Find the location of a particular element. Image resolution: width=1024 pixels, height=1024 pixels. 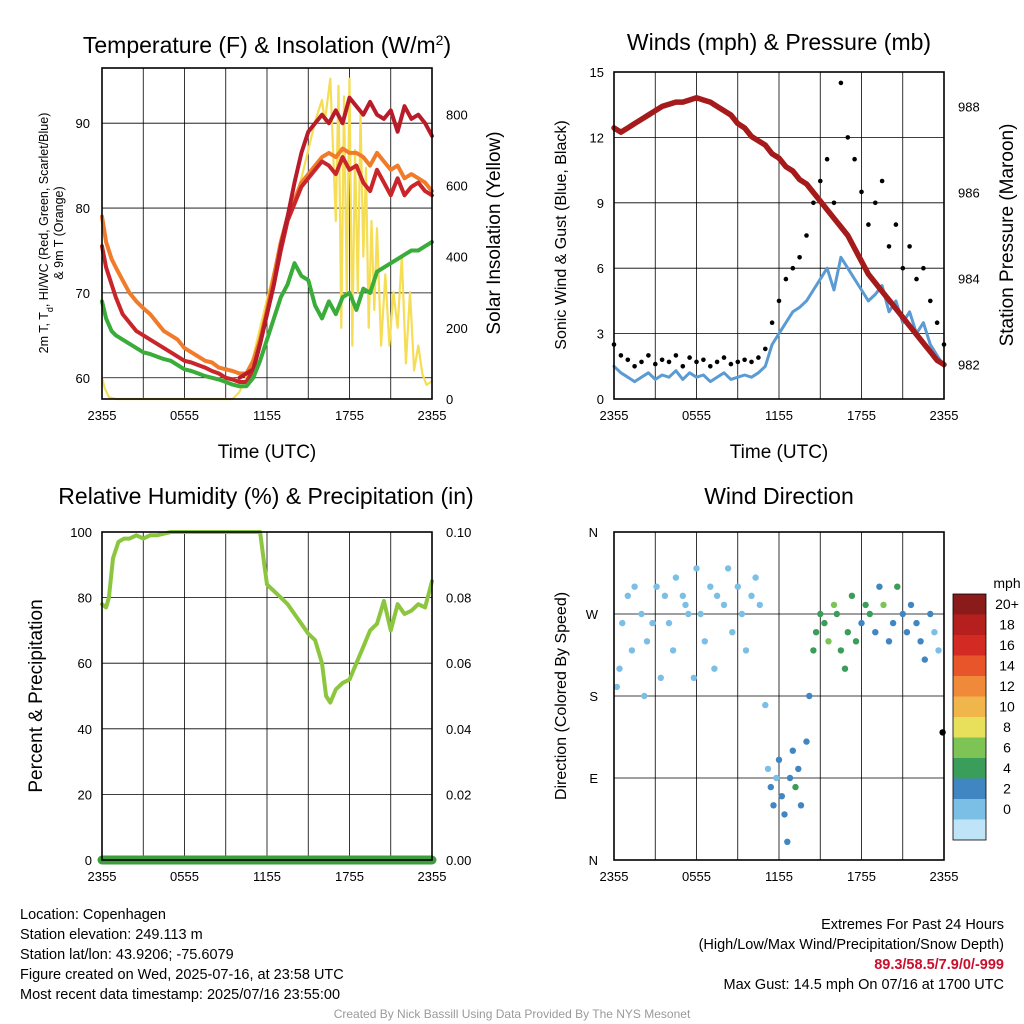

y2-tick-label: 0.04 is located at coordinates (458, 729).